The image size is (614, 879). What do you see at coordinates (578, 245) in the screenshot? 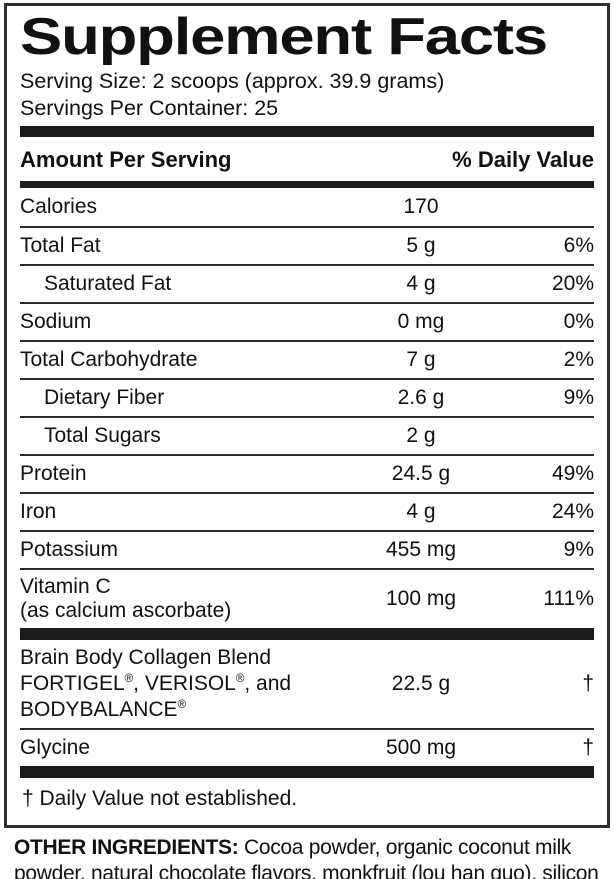
I see `nutrient-daily-value: 6%` at bounding box center [578, 245].